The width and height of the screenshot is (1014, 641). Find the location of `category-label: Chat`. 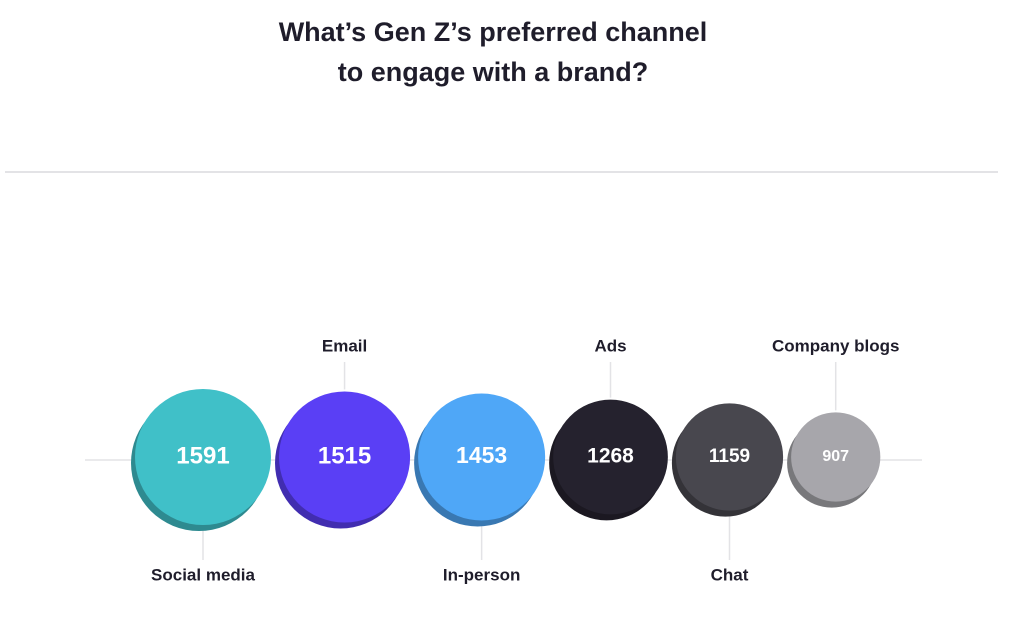

category-label: Chat is located at coordinates (730, 574).